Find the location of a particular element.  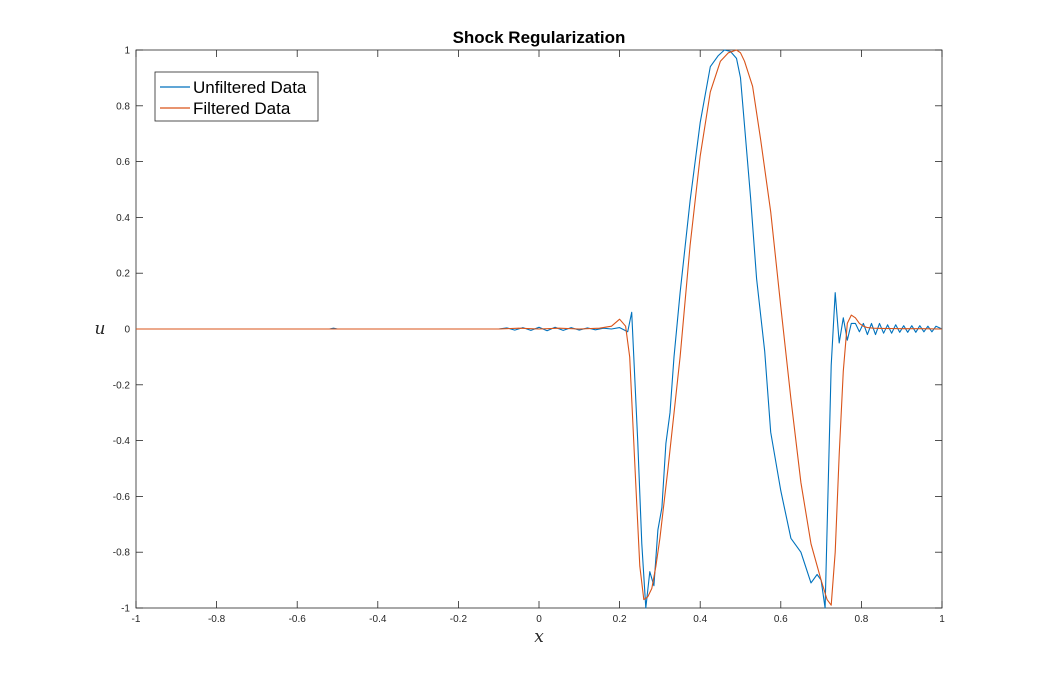

y-tick-label: 0.2 is located at coordinates (123, 274).